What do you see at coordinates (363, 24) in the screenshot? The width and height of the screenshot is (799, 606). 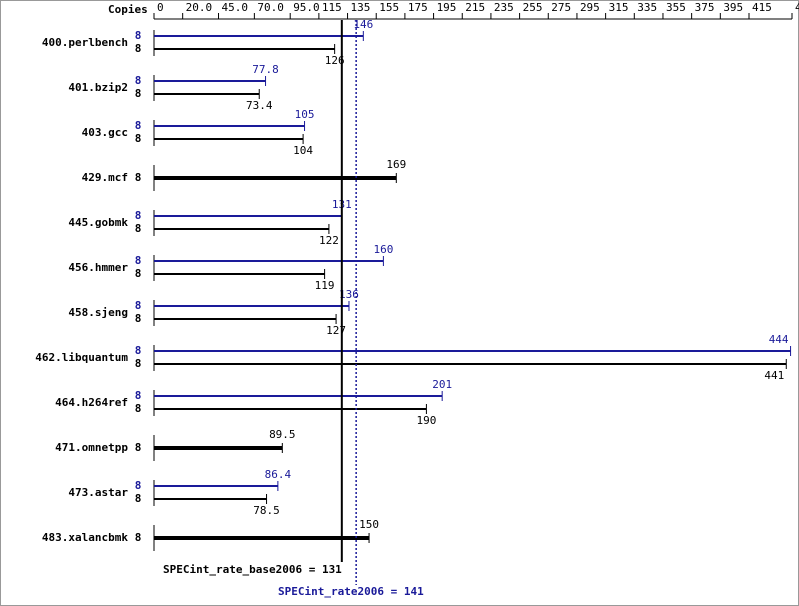 I see `value-label: 146` at bounding box center [363, 24].